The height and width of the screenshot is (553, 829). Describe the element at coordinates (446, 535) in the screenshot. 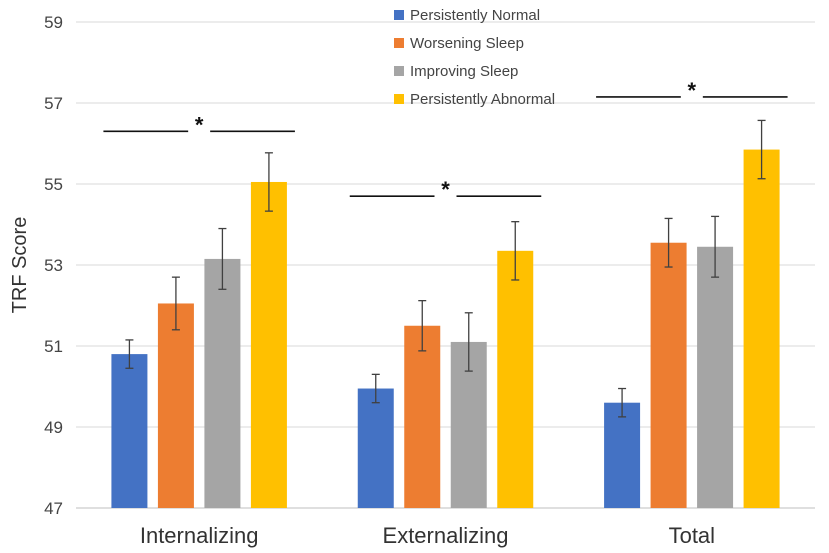

I see `category-label: Externalizing` at that location.